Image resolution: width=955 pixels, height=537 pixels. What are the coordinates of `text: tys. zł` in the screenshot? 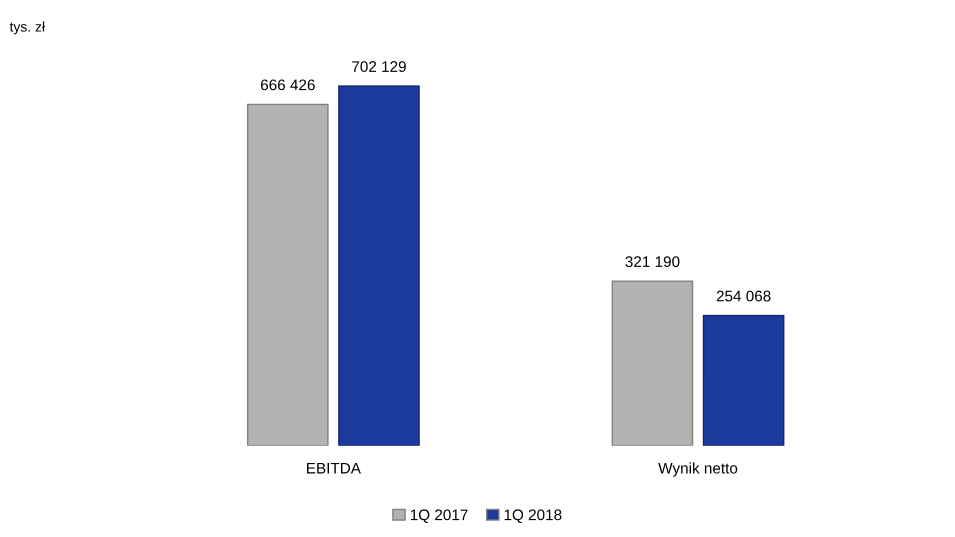 It's located at (27, 27).